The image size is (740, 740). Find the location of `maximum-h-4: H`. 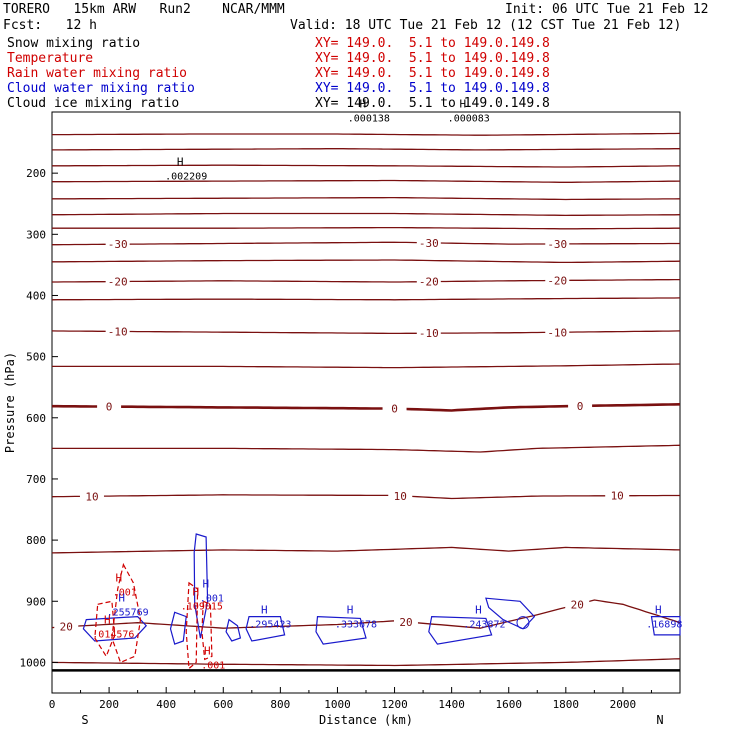

maximum-h-4: H is located at coordinates (196, 591).